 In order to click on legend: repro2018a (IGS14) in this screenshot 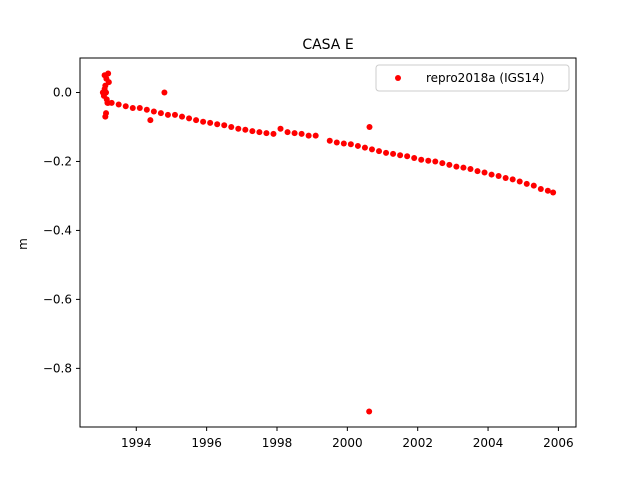, I will do `click(472, 78)`.